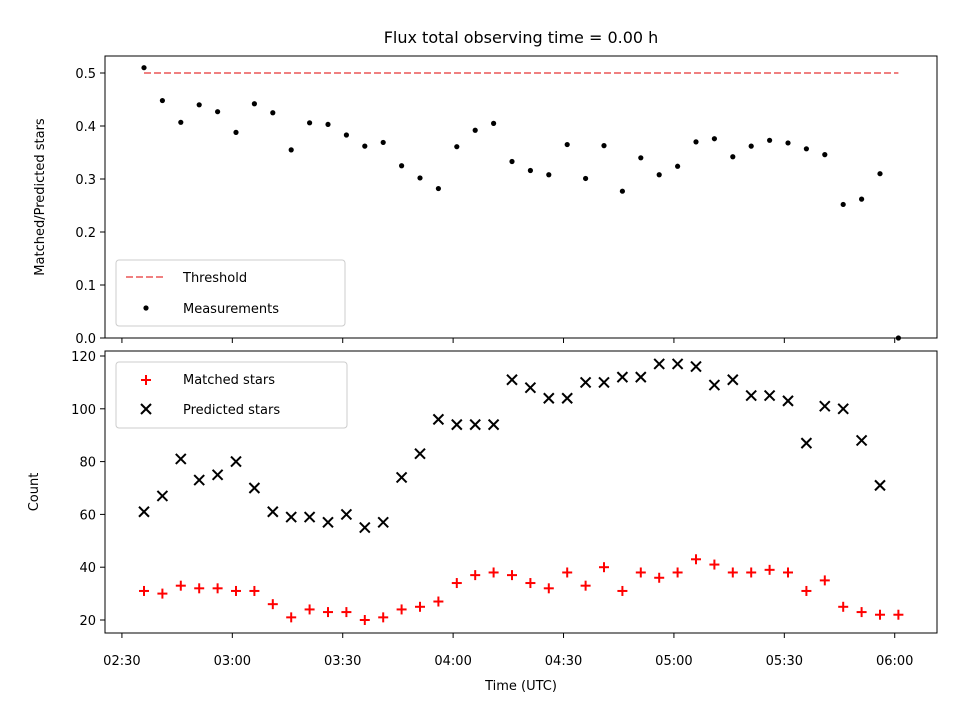 This screenshot has width=960, height=720. Describe the element at coordinates (673, 661) in the screenshot. I see `x-tick-label: 05:00` at that location.